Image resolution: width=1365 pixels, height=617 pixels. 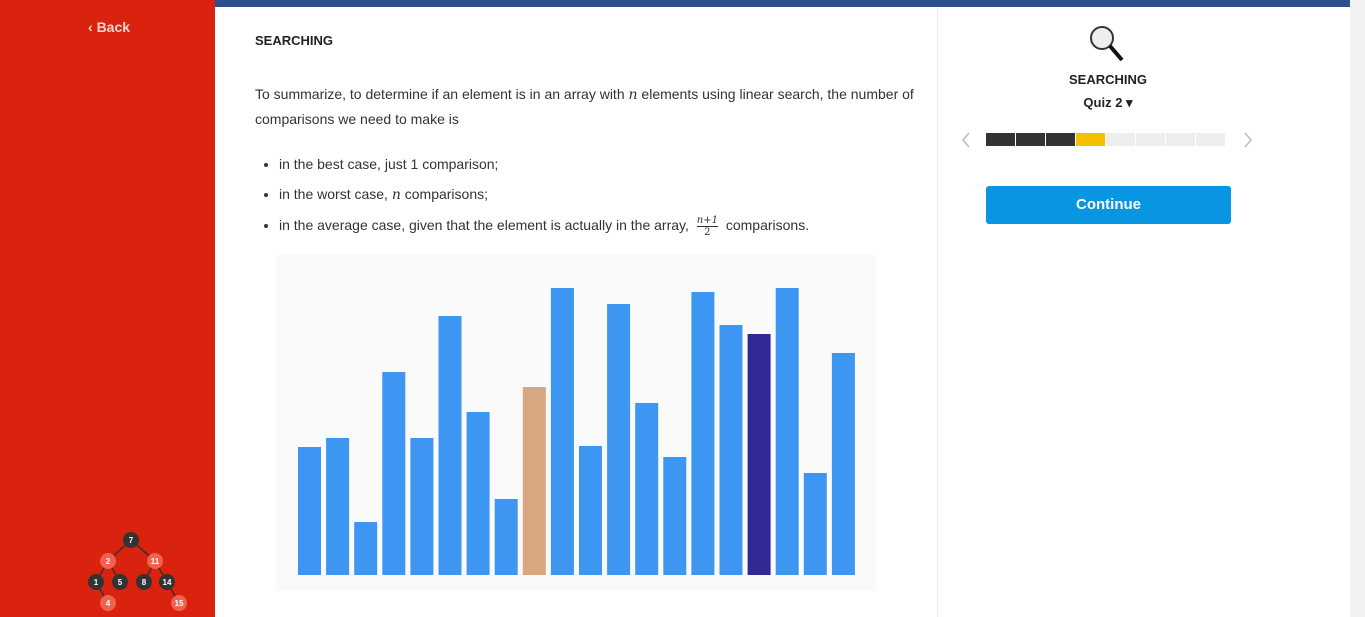 I want to click on text: in the best case, just 1 comparison;, so click(x=389, y=164).